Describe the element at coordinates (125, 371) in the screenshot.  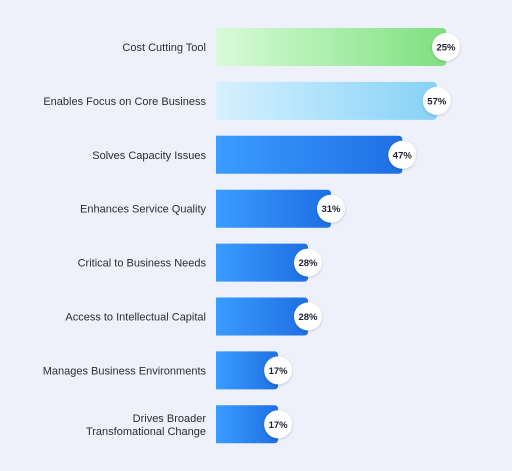
I see `category-label-7: Manages Business Environments` at that location.